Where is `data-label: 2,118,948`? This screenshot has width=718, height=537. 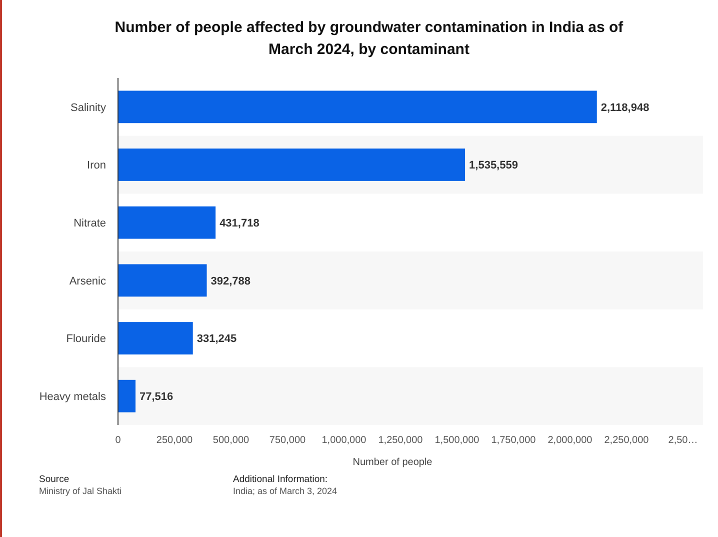
data-label: 2,118,948 is located at coordinates (625, 108).